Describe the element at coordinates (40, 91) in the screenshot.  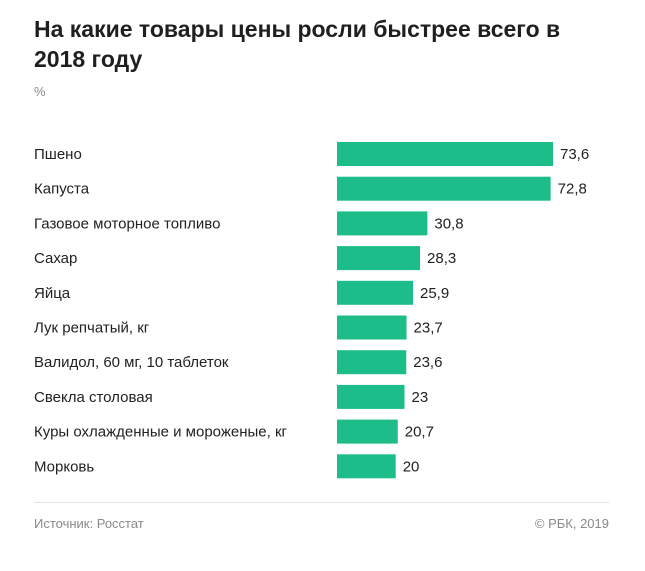
I see `chart-unit: %` at that location.